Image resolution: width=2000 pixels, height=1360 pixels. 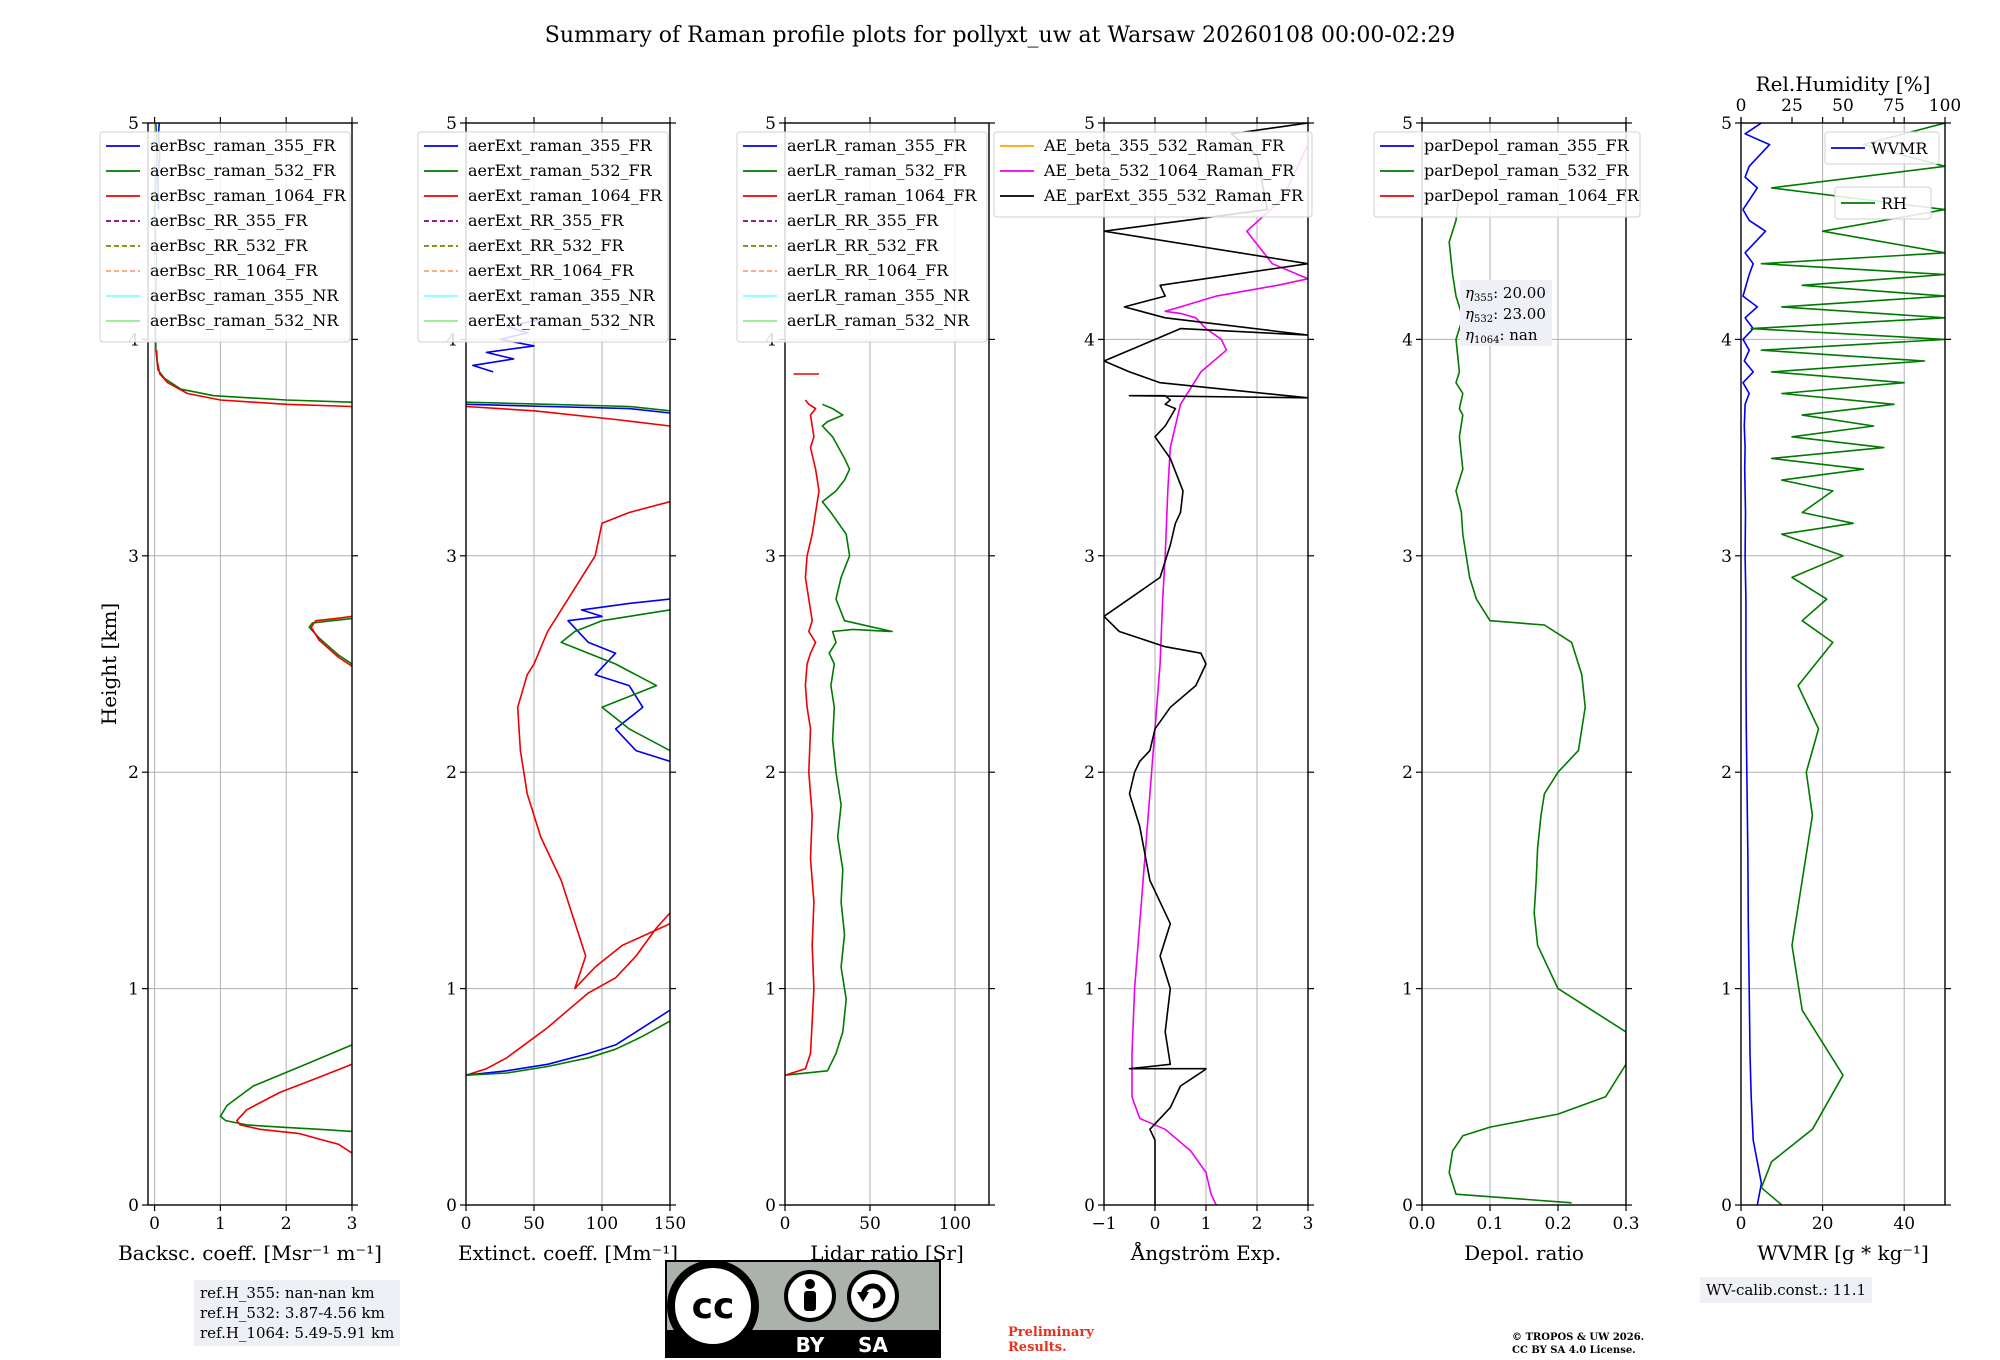 What do you see at coordinates (562, 320) in the screenshot?
I see `legend-label: aerExt_raman_532_NR` at bounding box center [562, 320].